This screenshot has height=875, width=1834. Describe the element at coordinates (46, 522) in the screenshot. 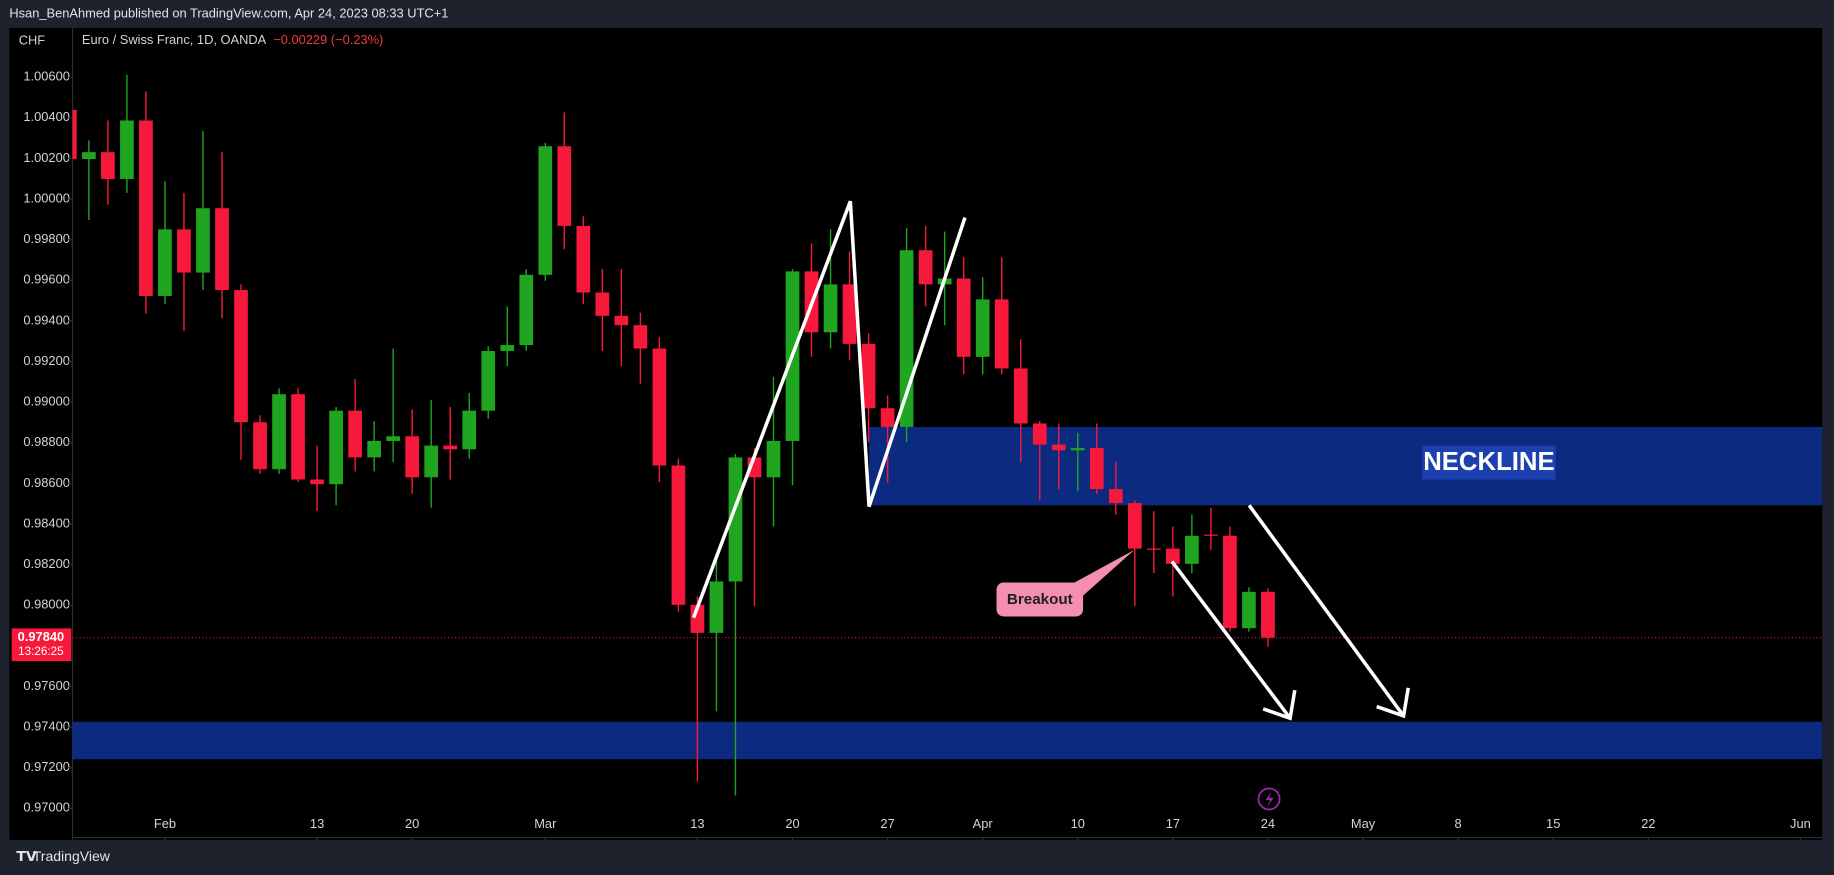

I see `y-tick-label: 0.98400` at that location.